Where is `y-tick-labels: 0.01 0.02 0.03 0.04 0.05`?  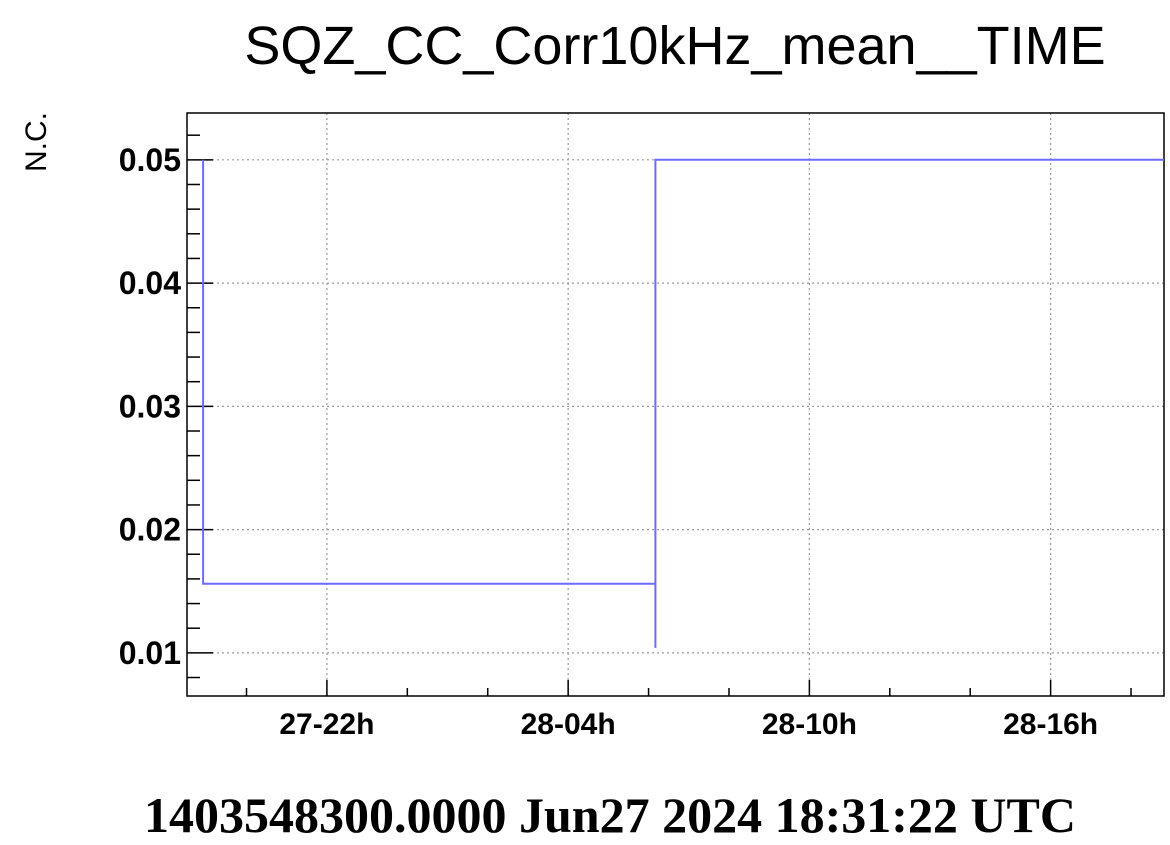 y-tick-labels: 0.01 0.02 0.03 0.04 0.05 is located at coordinates (150, 406).